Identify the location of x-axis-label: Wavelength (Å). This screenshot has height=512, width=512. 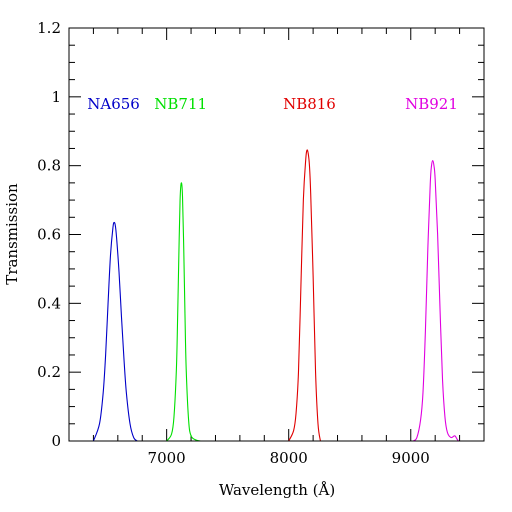
(277, 490).